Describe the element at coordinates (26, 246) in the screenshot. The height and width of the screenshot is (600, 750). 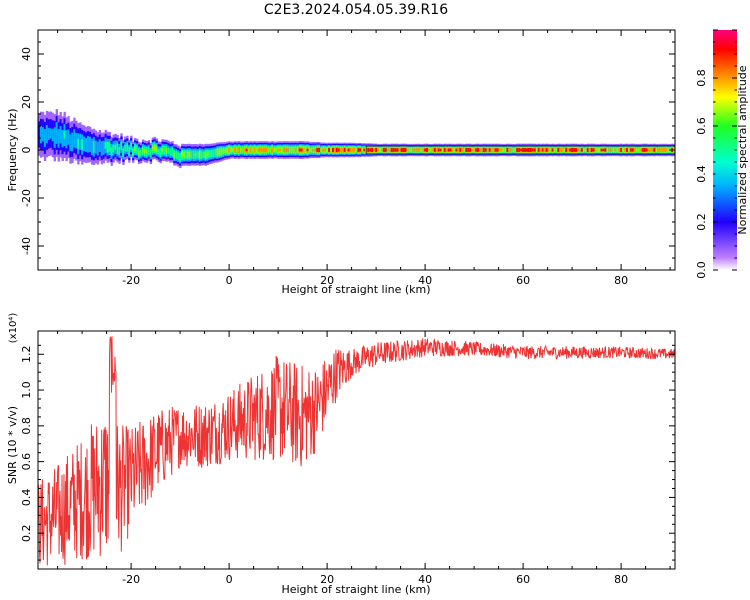
I see `y-tick-label: -40` at that location.